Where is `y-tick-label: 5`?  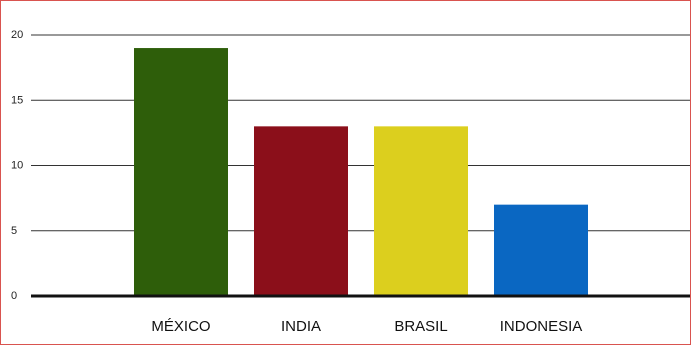
y-tick-label: 5 is located at coordinates (14, 231).